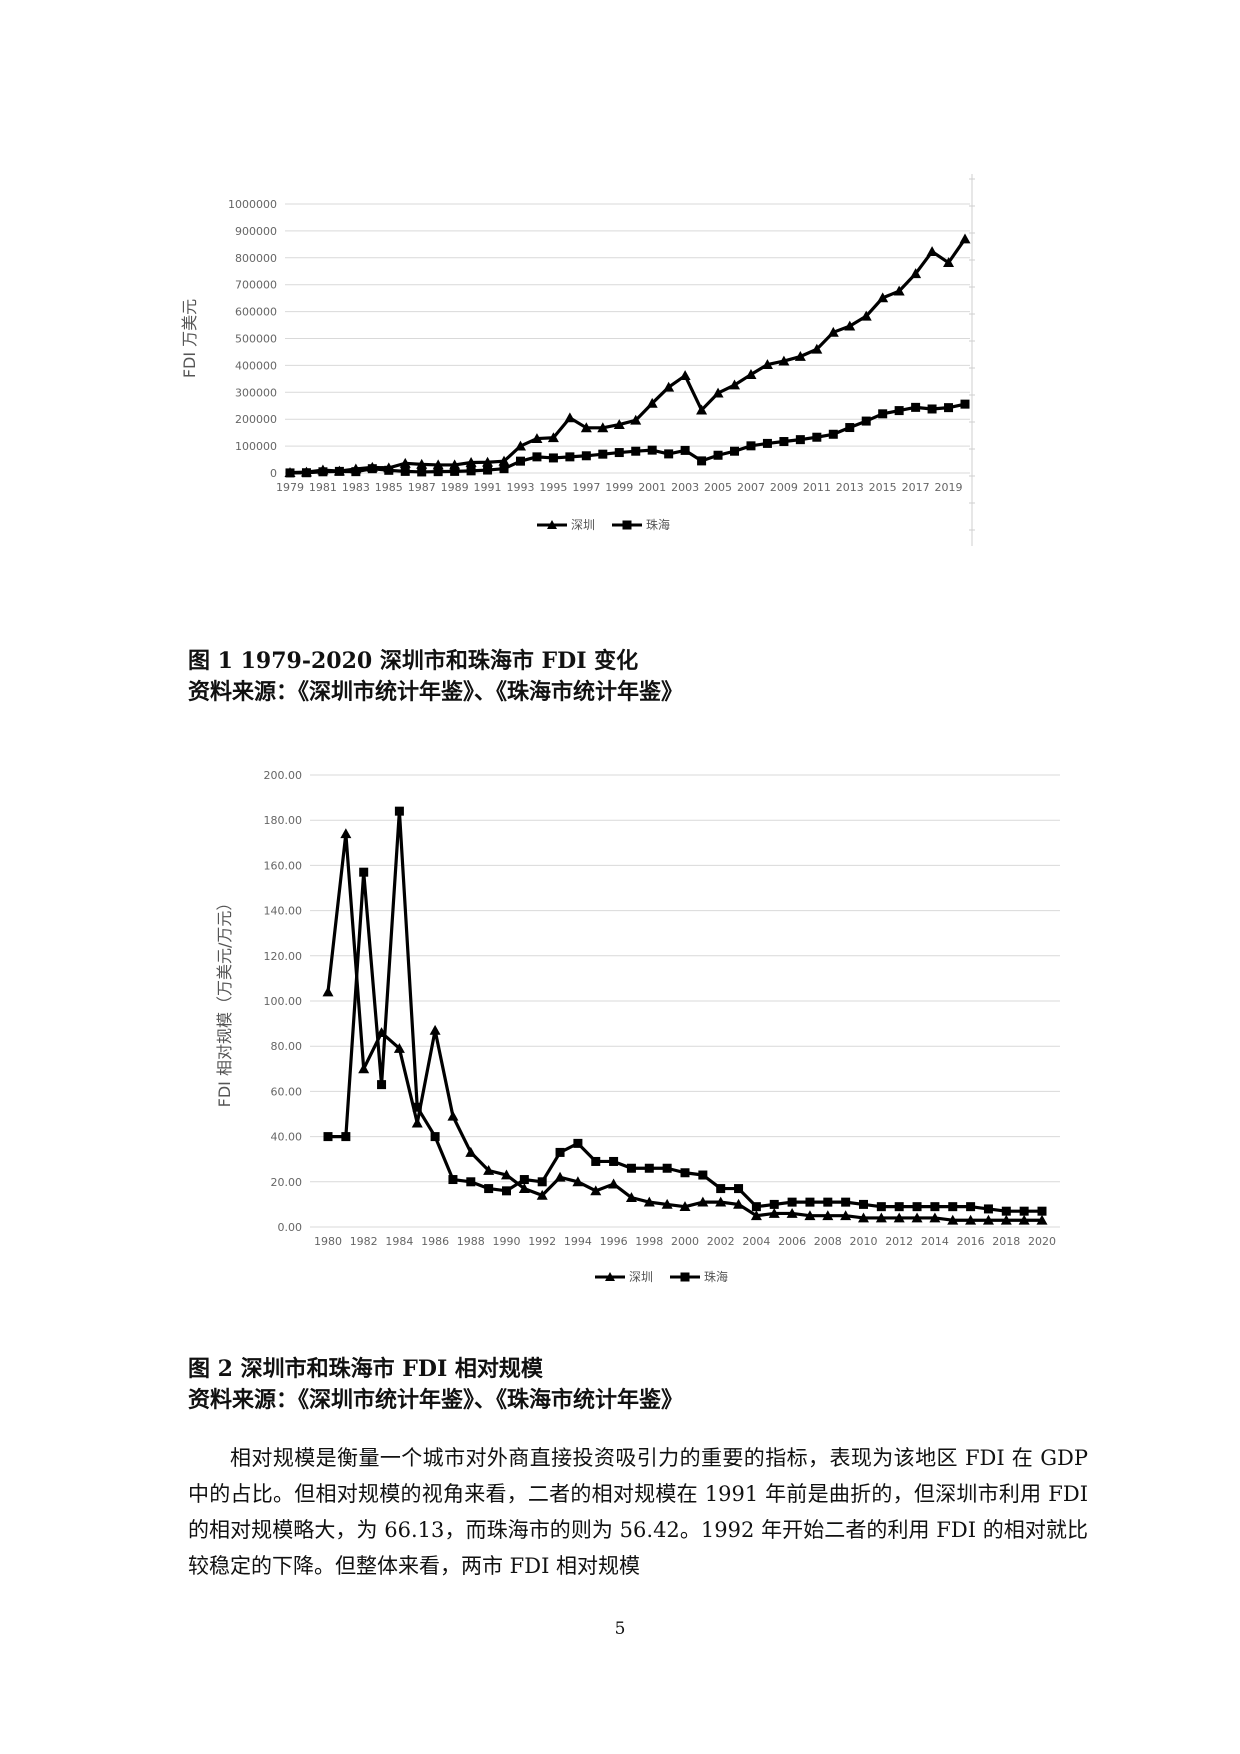 This screenshot has width=1240, height=1754. Describe the element at coordinates (756, 1241) in the screenshot. I see `x-tick-label: 2004` at that location.